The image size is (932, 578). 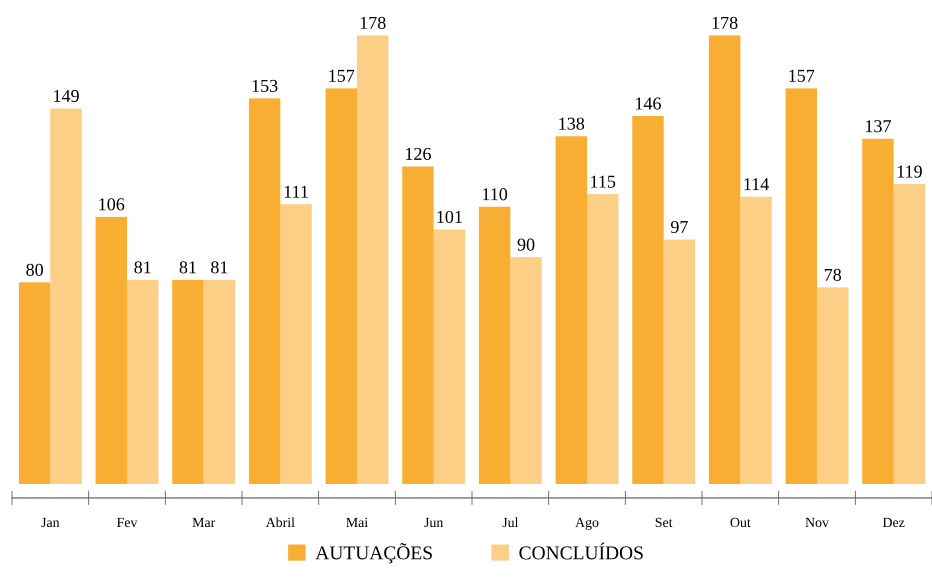 What do you see at coordinates (34, 270) in the screenshot?
I see `data-label: 80` at bounding box center [34, 270].